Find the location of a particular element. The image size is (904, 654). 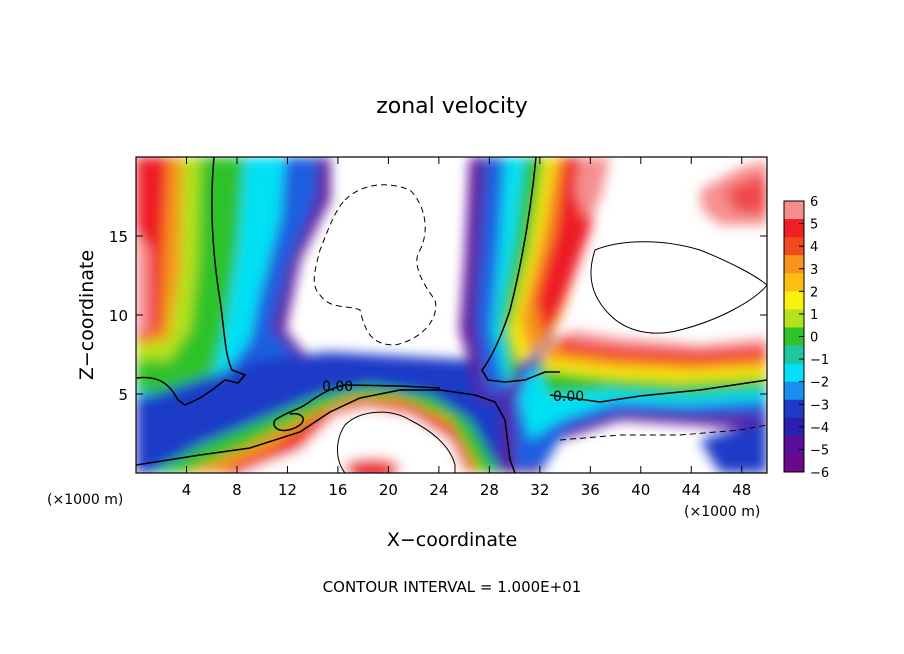

x-tick-label: 20 is located at coordinates (388, 490).